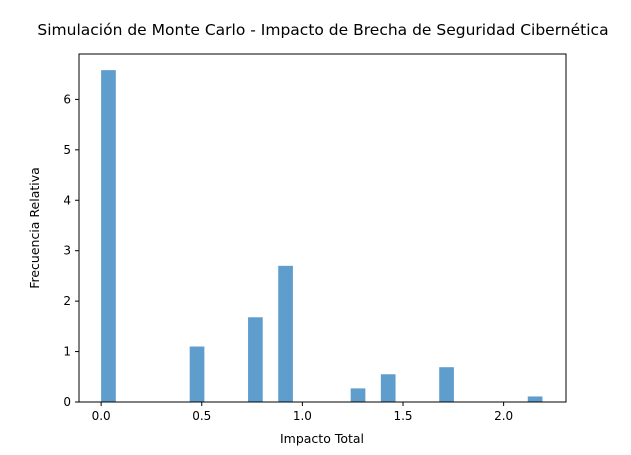 This screenshot has width=631, height=455. Describe the element at coordinates (67, 251) in the screenshot. I see `y-tick-label-3: 3` at that location.